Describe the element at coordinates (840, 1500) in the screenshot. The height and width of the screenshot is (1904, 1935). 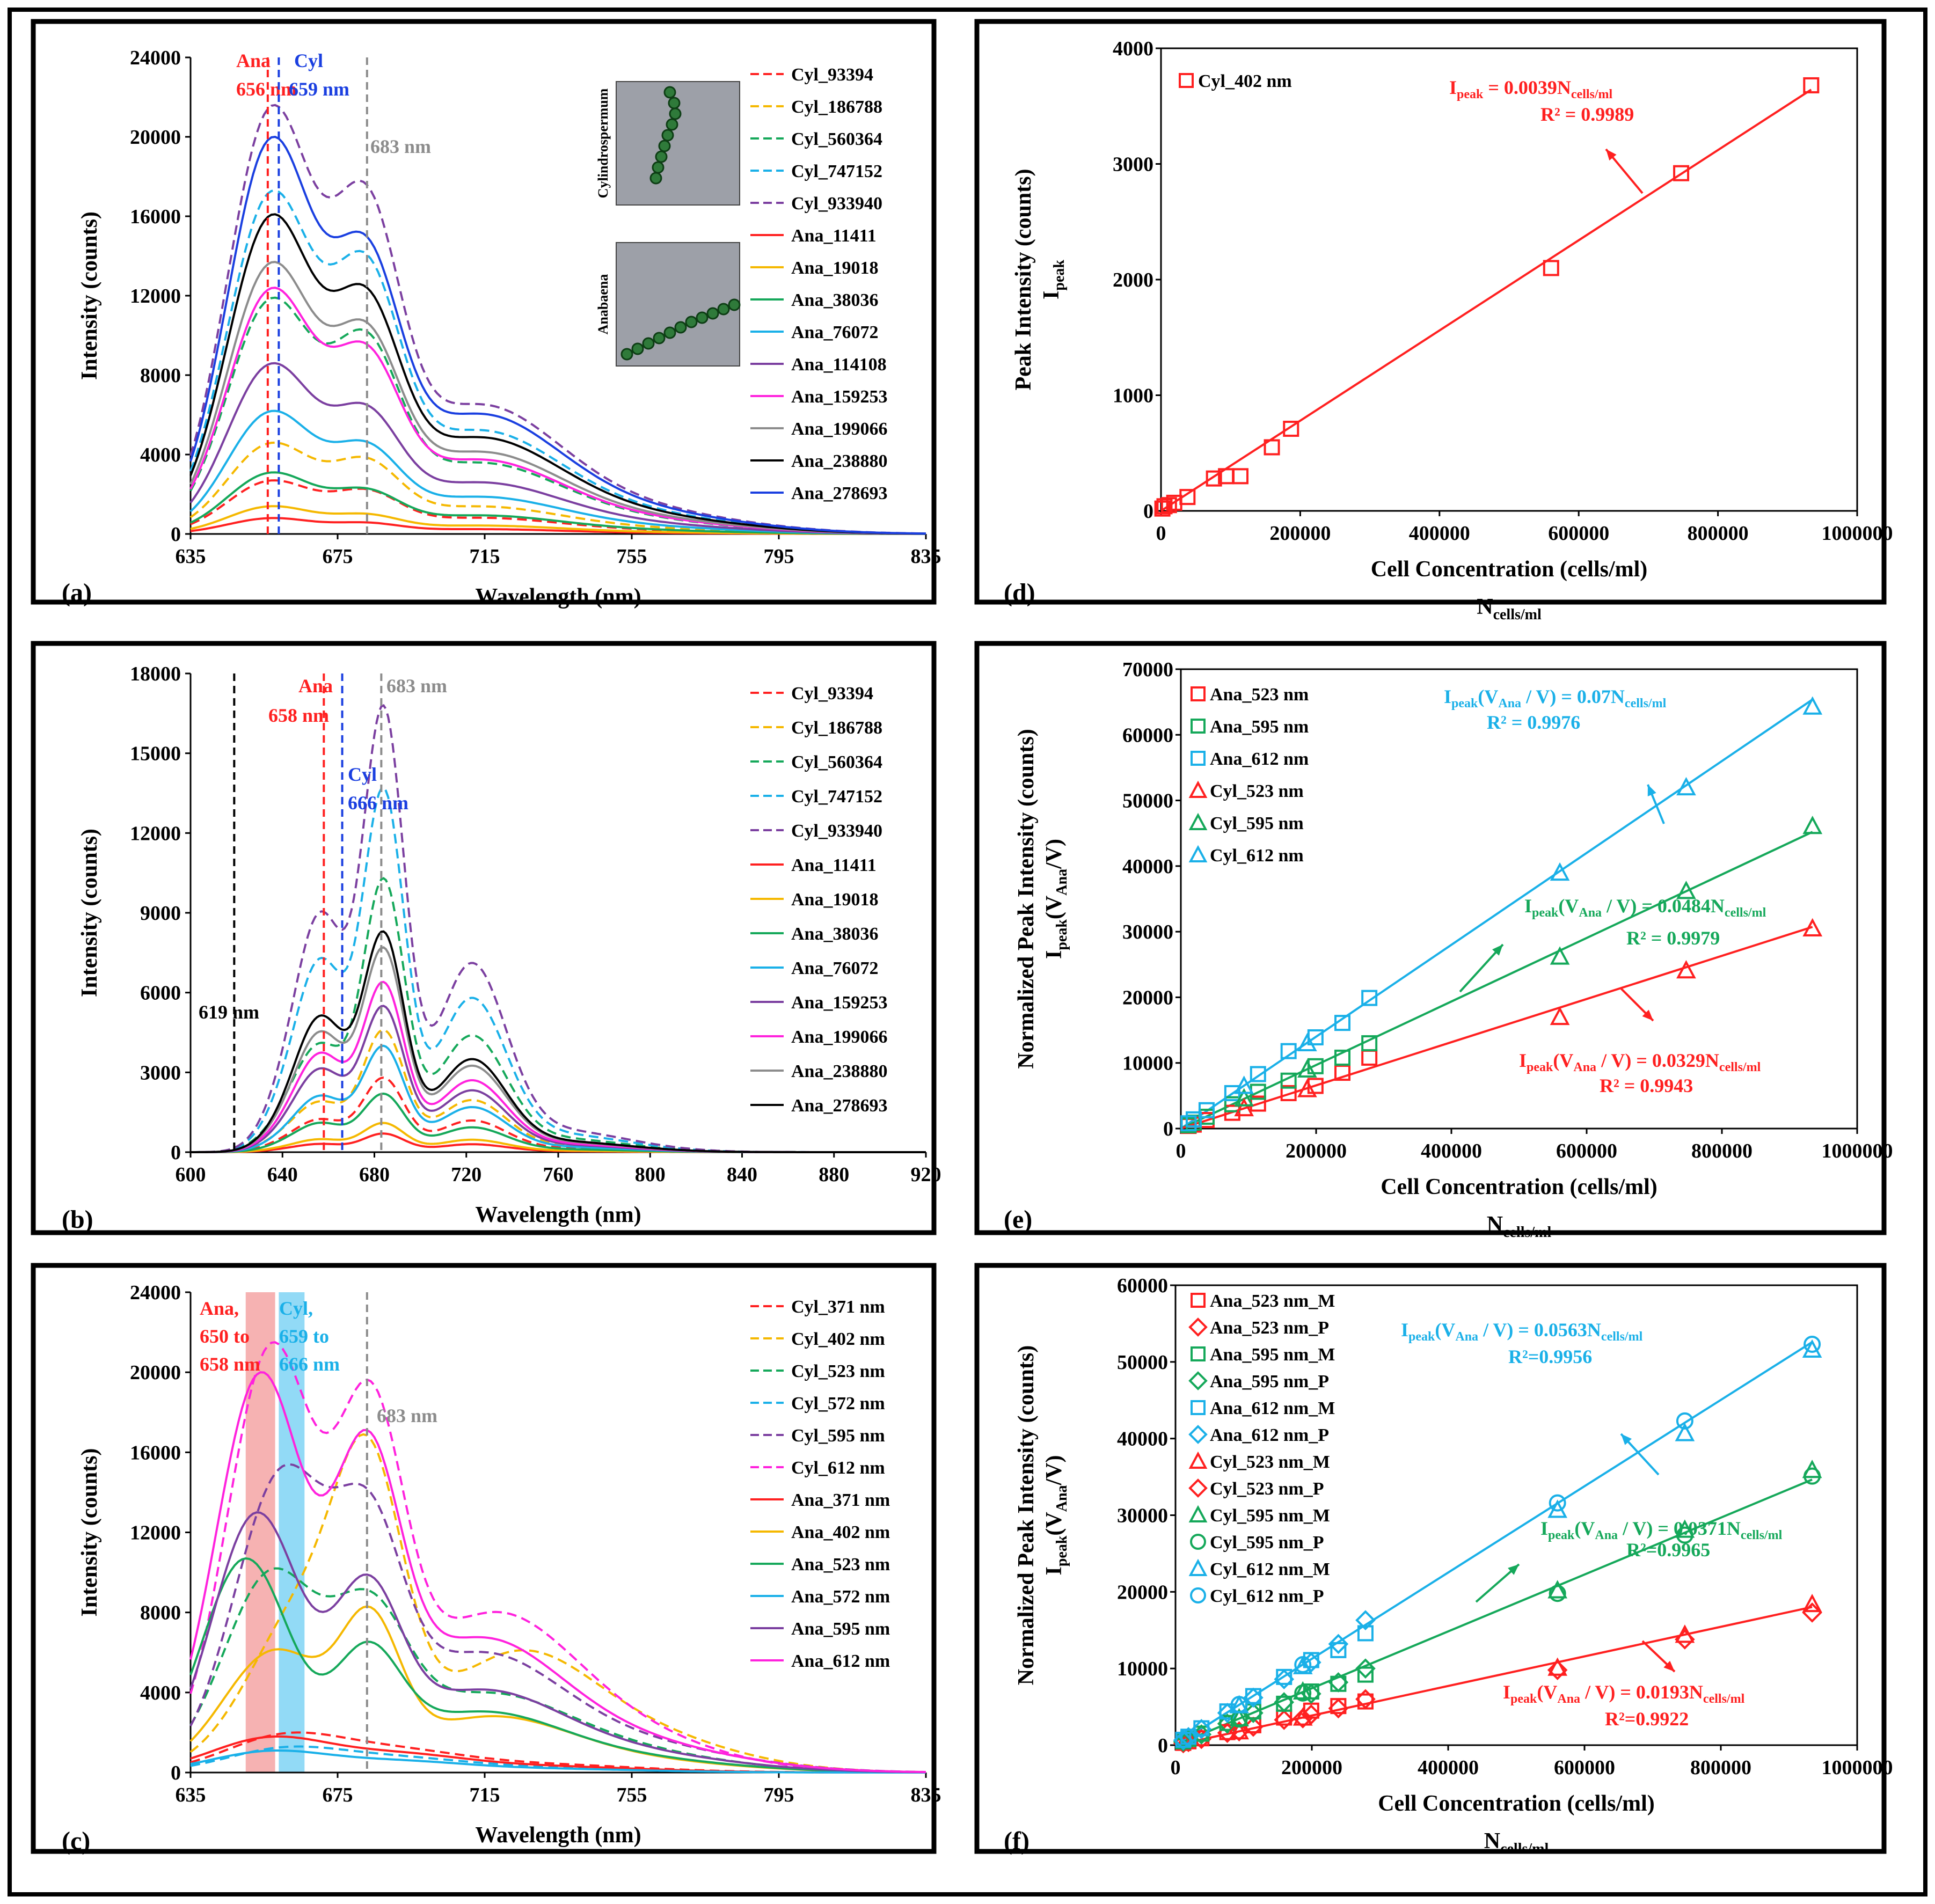
I see `legend-label: Ana_371 nm` at that location.